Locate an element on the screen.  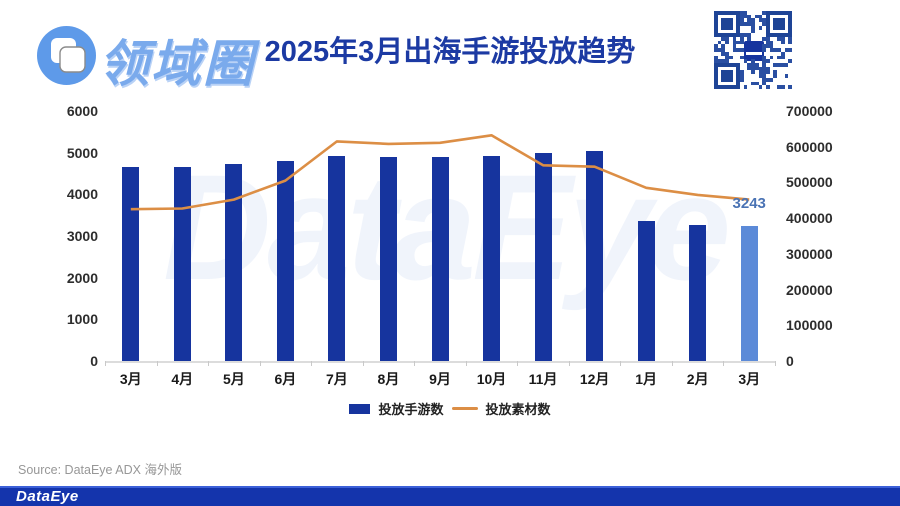
right-axis-tick: 100000 is located at coordinates (809, 325).